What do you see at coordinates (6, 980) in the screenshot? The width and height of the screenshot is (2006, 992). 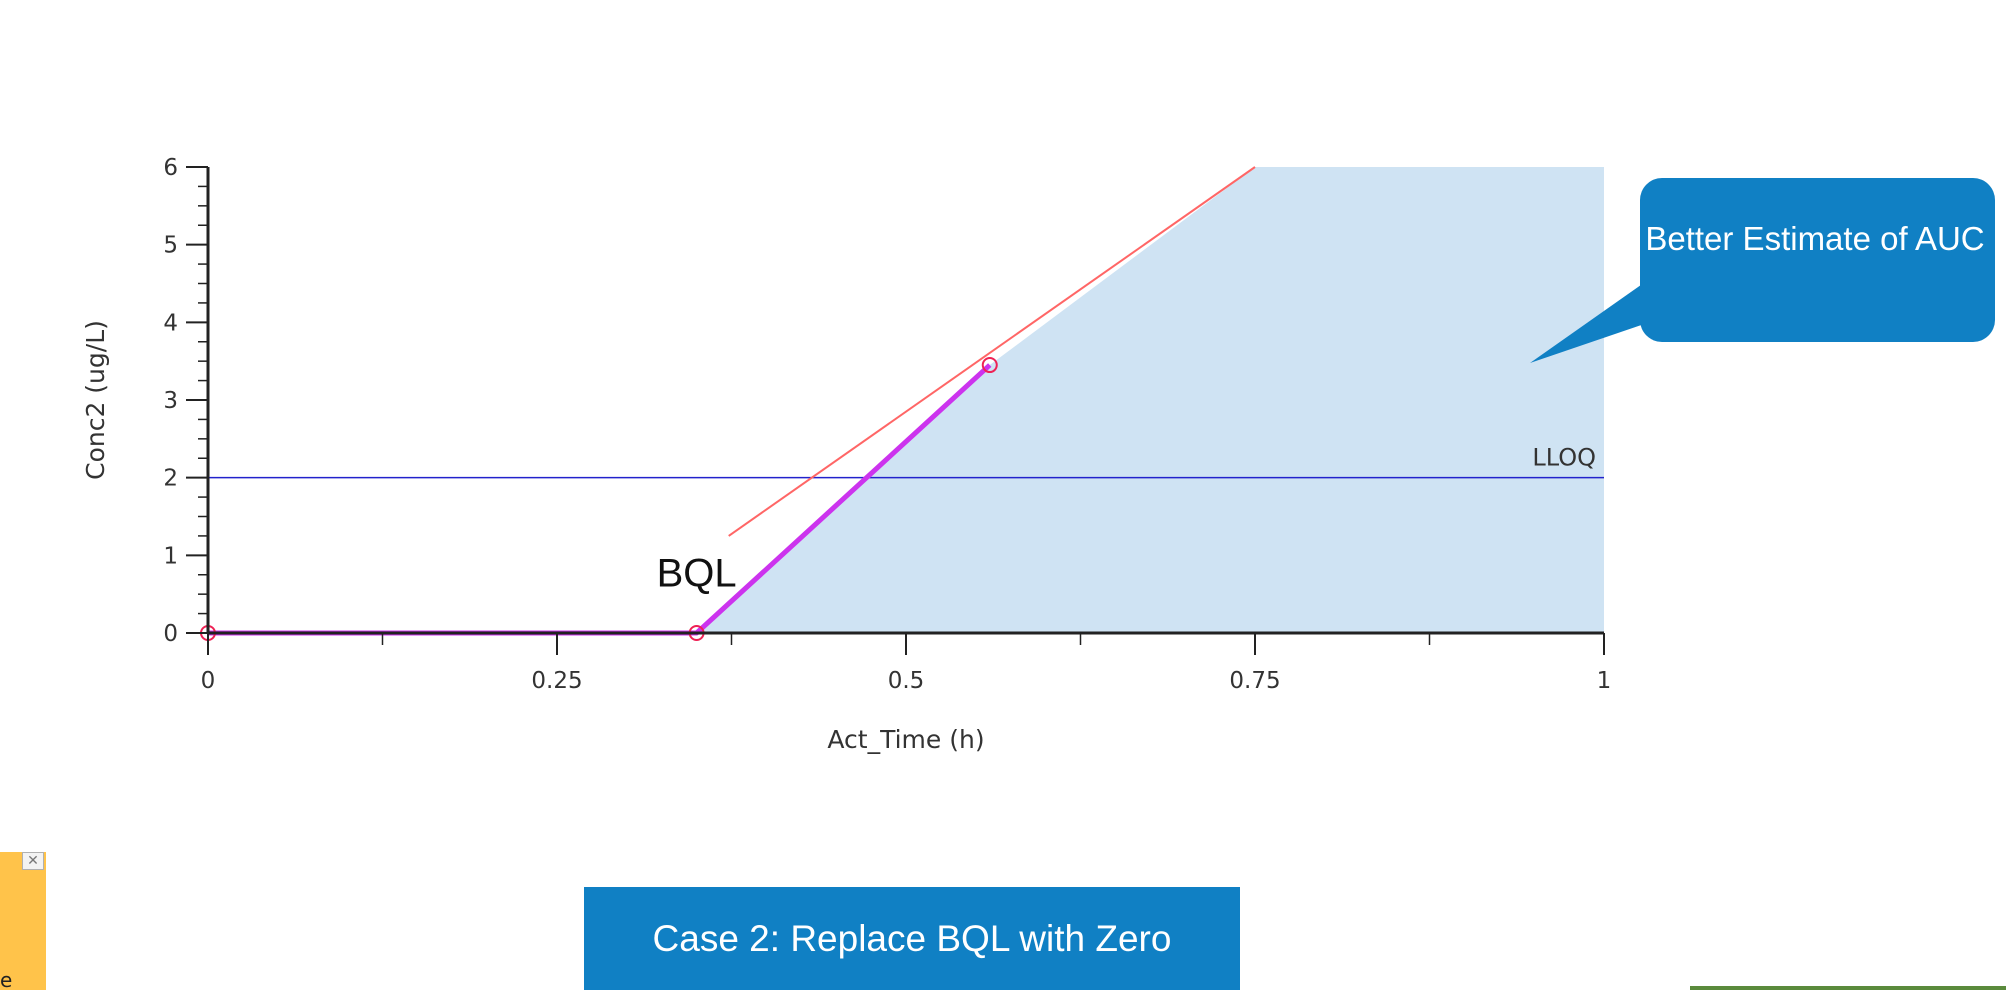 I see `notice-text: e` at bounding box center [6, 980].